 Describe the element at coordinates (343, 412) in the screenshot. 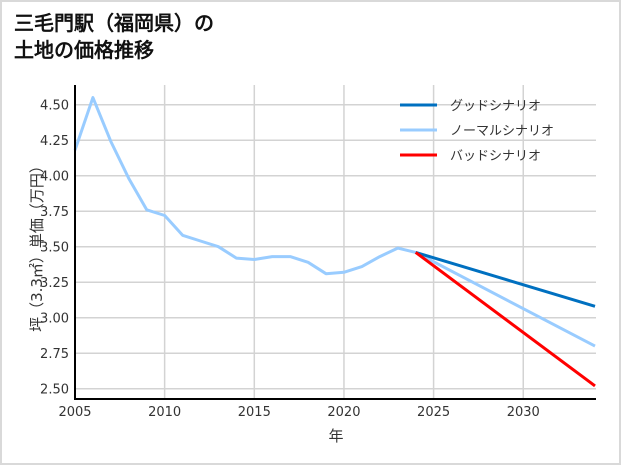

I see `x-tick-label: 2020` at that location.